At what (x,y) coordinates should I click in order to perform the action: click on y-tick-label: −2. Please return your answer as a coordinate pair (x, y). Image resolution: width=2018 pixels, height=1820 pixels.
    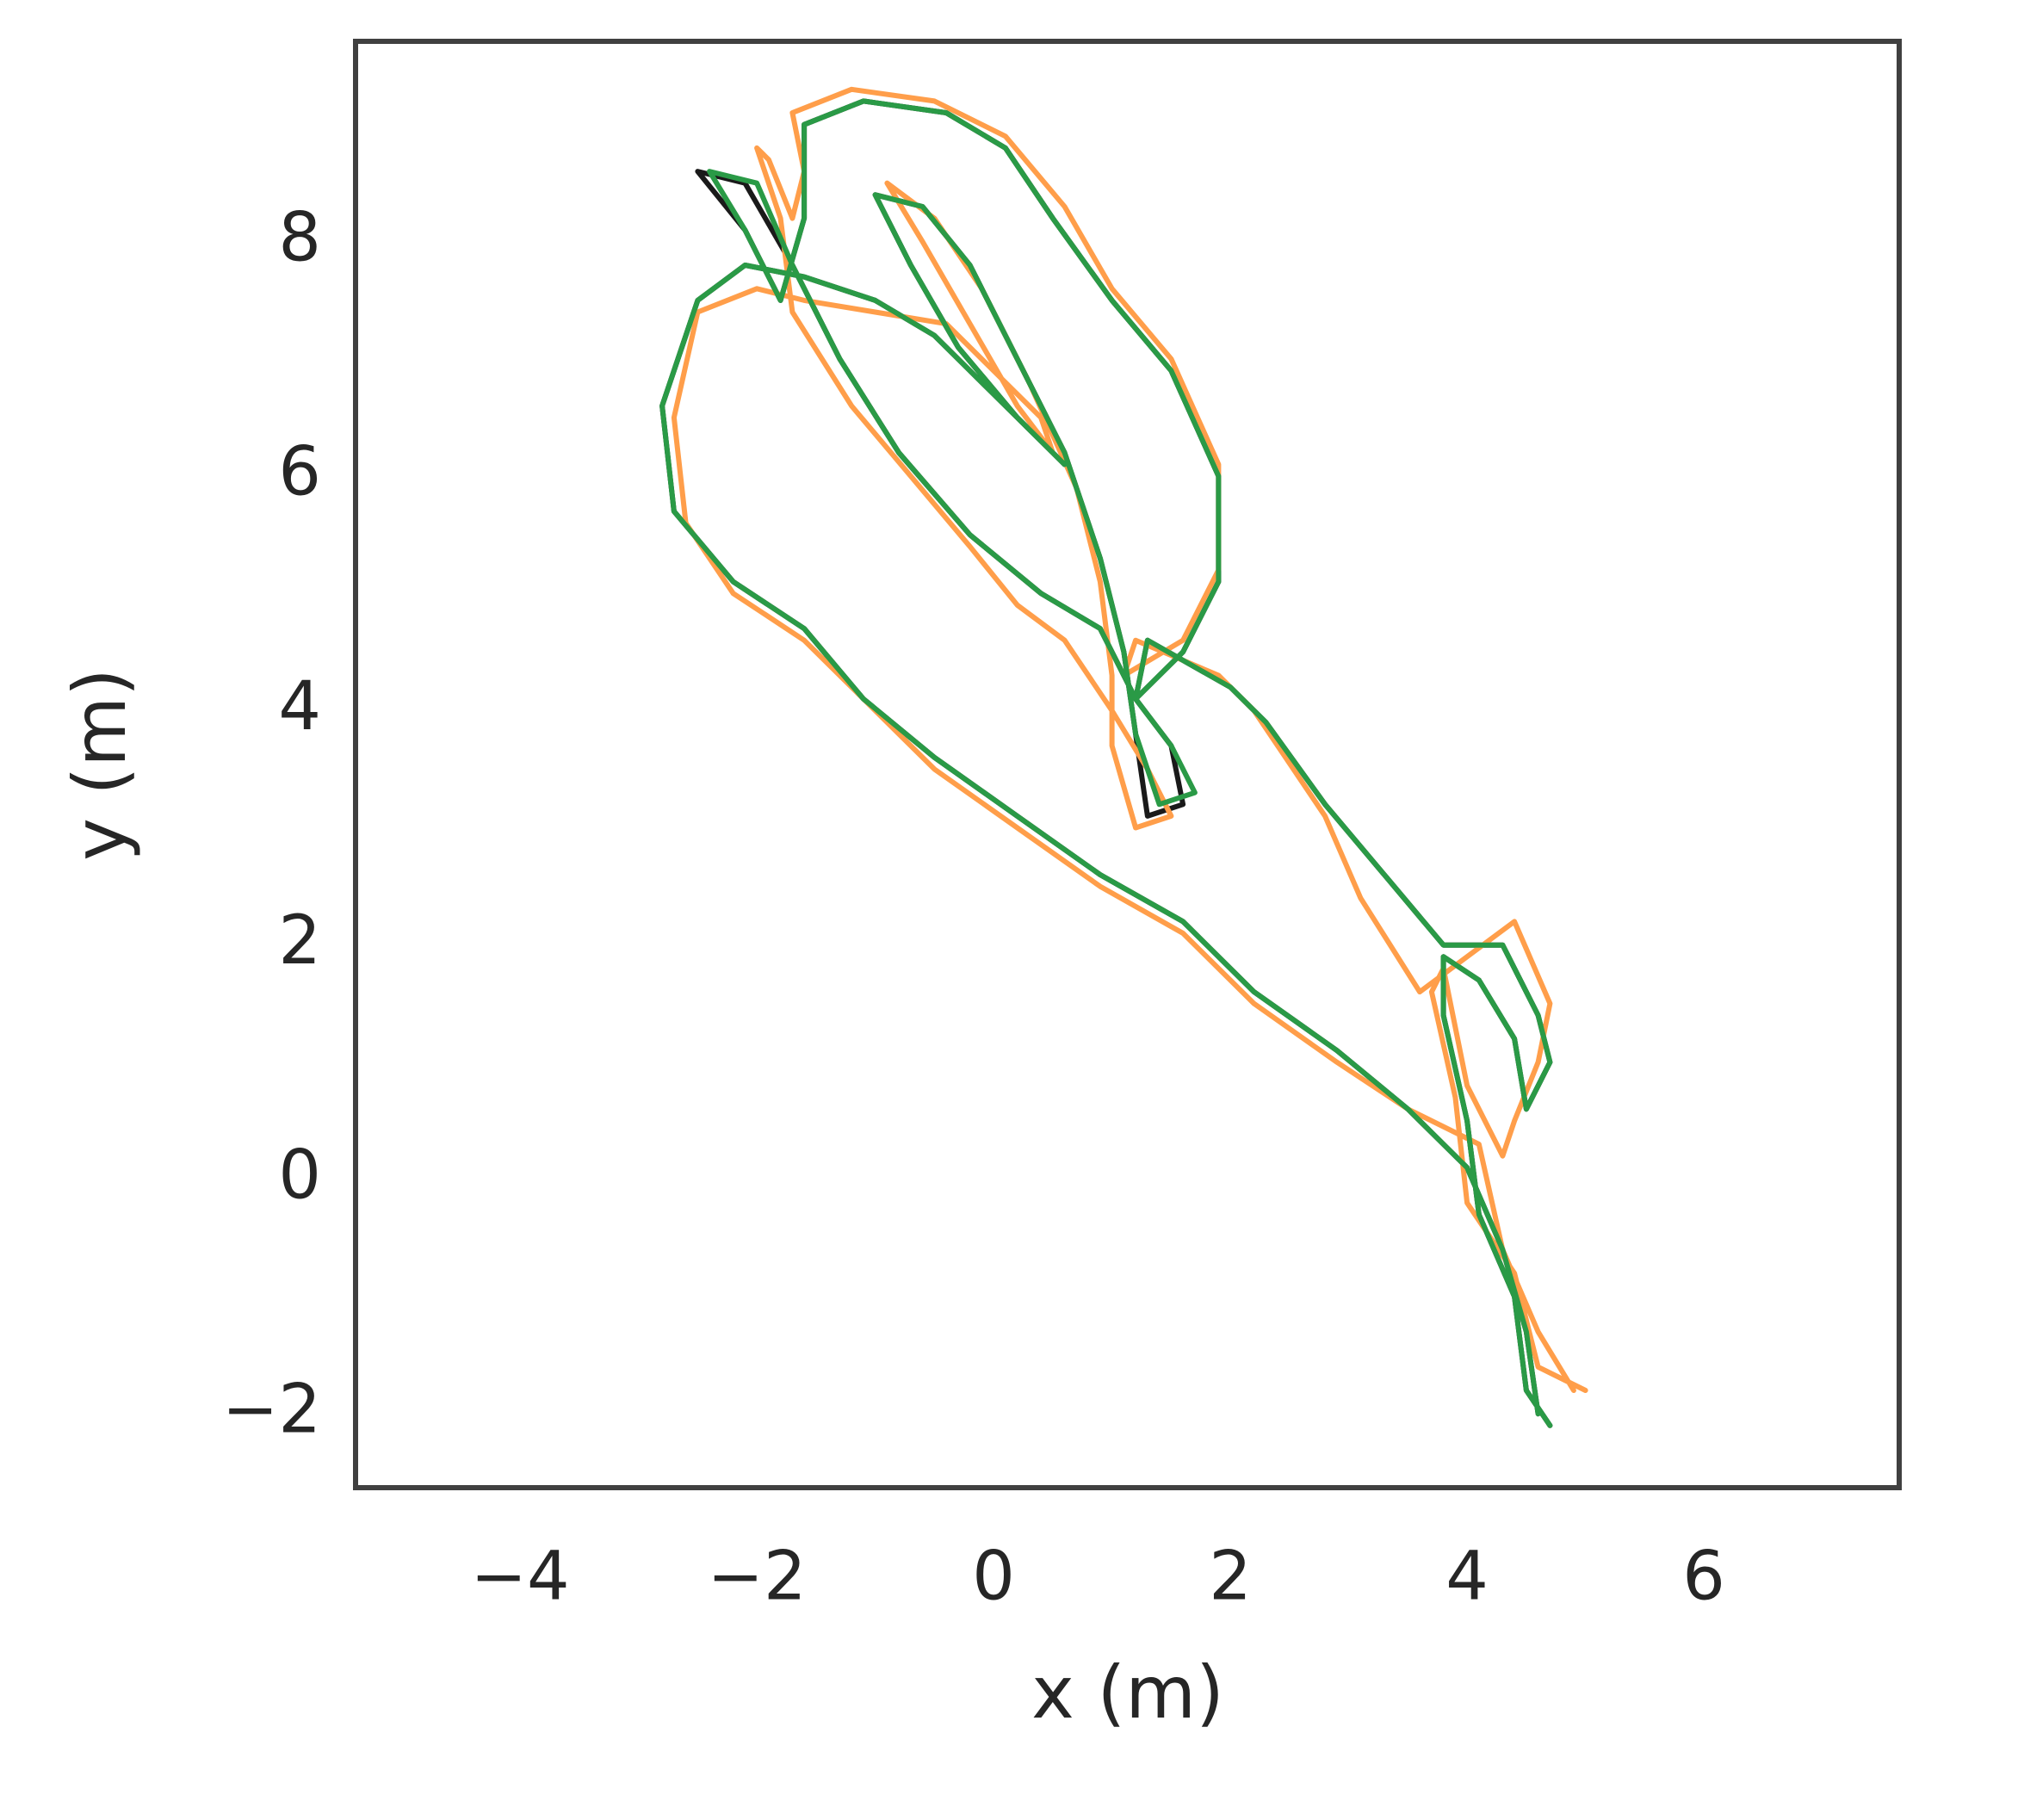
    Looking at the image, I should click on (271, 1410).